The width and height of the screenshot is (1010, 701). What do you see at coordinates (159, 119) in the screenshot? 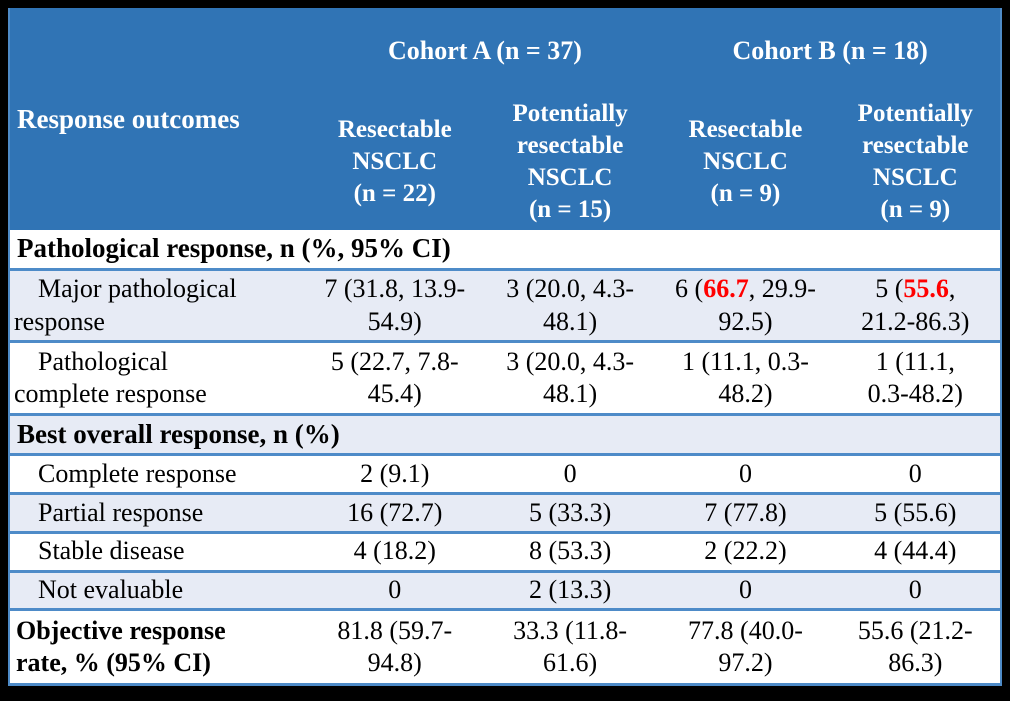
I see `response-outcomes-heading: Response outcomes` at bounding box center [159, 119].